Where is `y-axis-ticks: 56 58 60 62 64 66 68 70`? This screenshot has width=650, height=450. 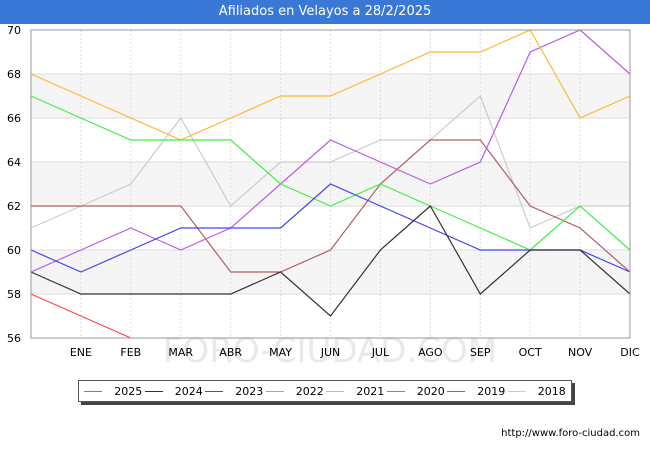
y-axis-ticks: 56 58 60 62 64 66 68 70 is located at coordinates (14, 184).